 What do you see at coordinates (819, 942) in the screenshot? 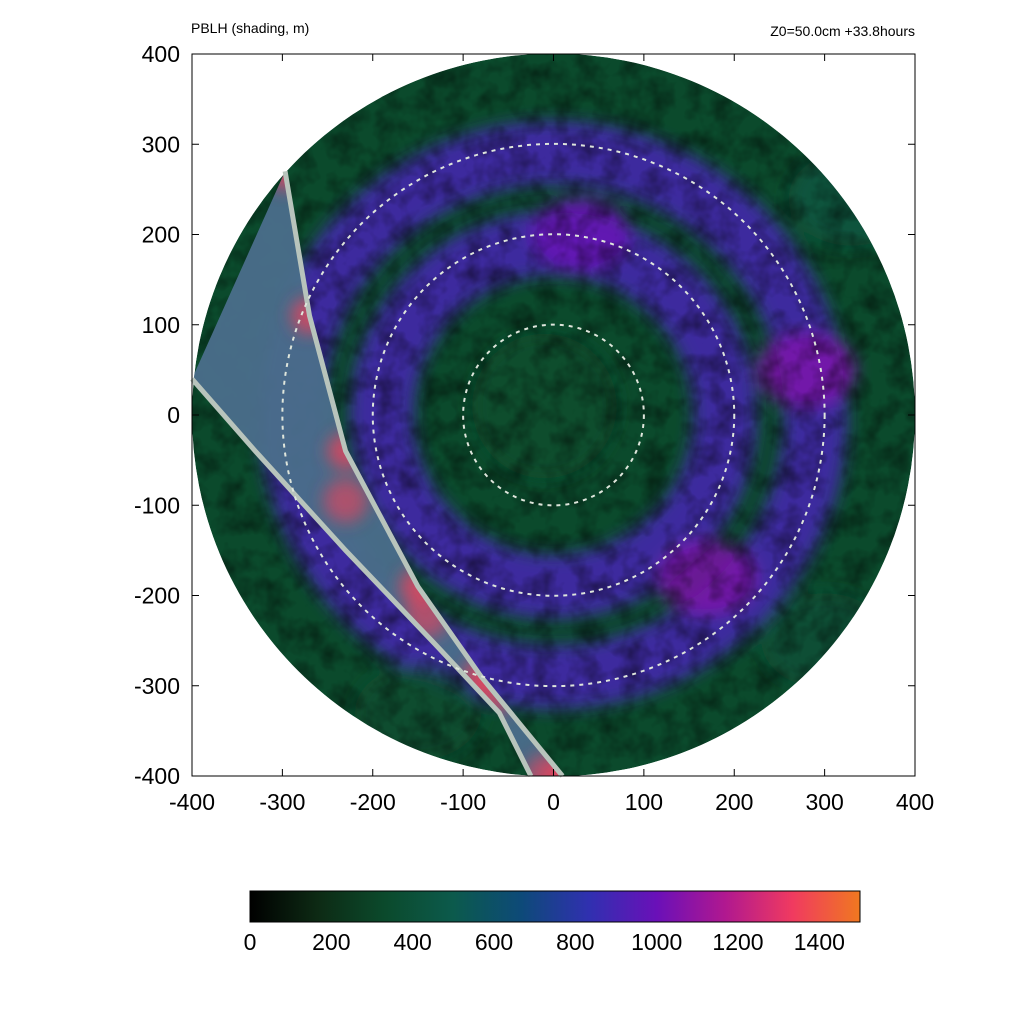
I see `colorbar-tick-label: 1400` at bounding box center [819, 942].